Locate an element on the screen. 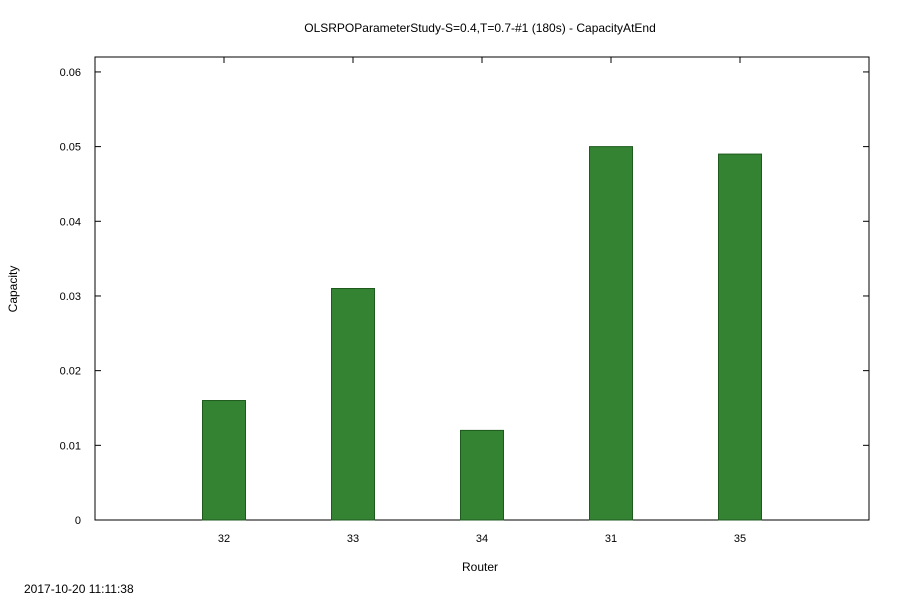 This screenshot has width=900, height=600. x-tick-label: 33 is located at coordinates (353, 539).